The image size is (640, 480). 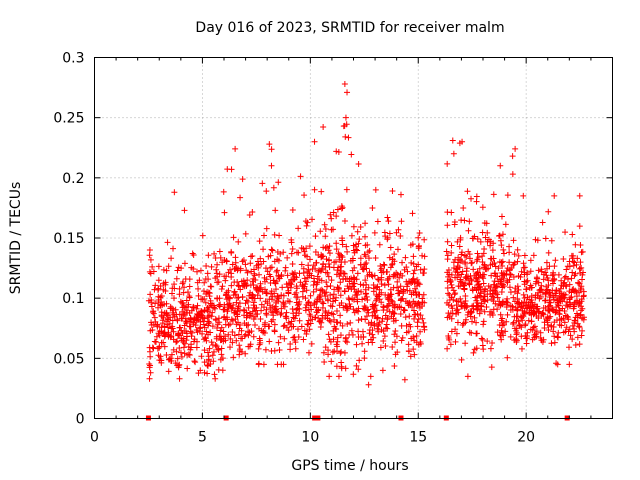 What do you see at coordinates (68, 359) in the screenshot?
I see `y-tick-label: 0.05` at bounding box center [68, 359].